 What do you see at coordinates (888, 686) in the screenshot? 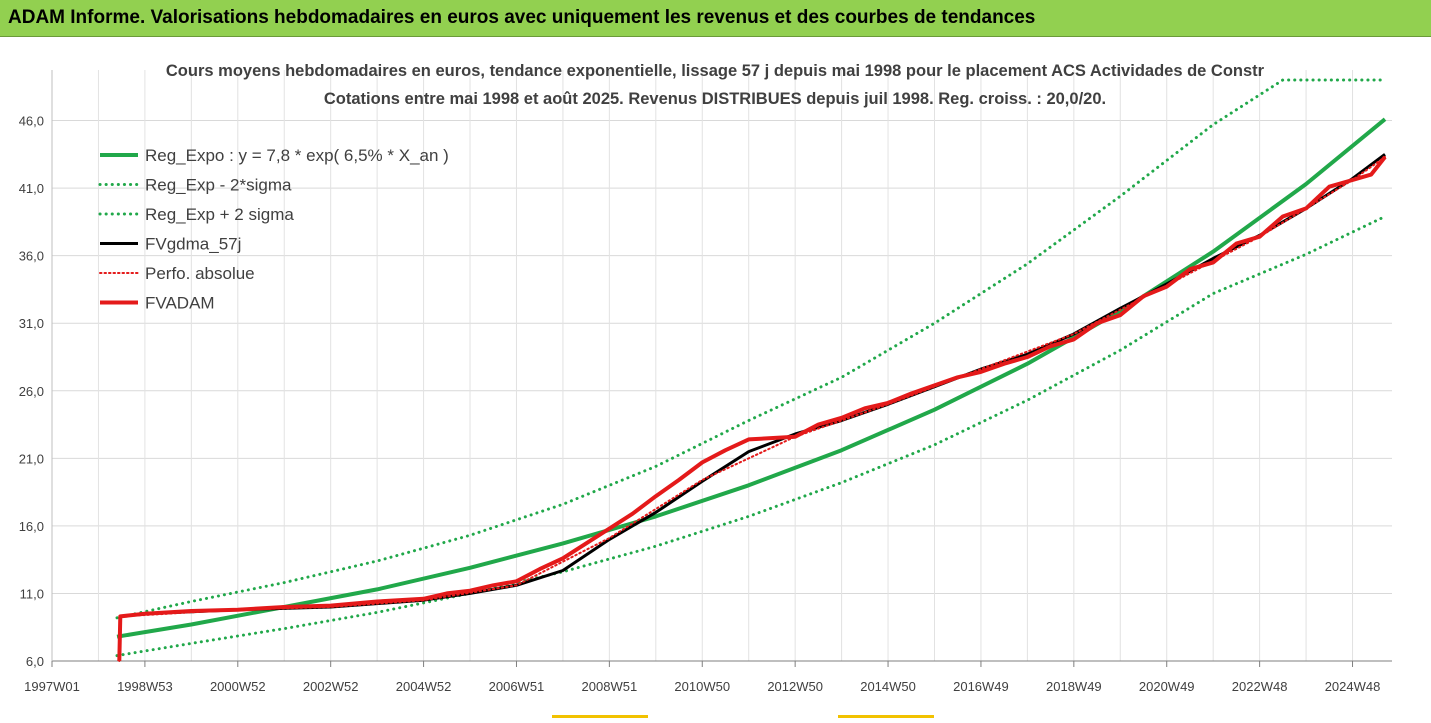
I see `x-tick-label: 2014W50` at bounding box center [888, 686].